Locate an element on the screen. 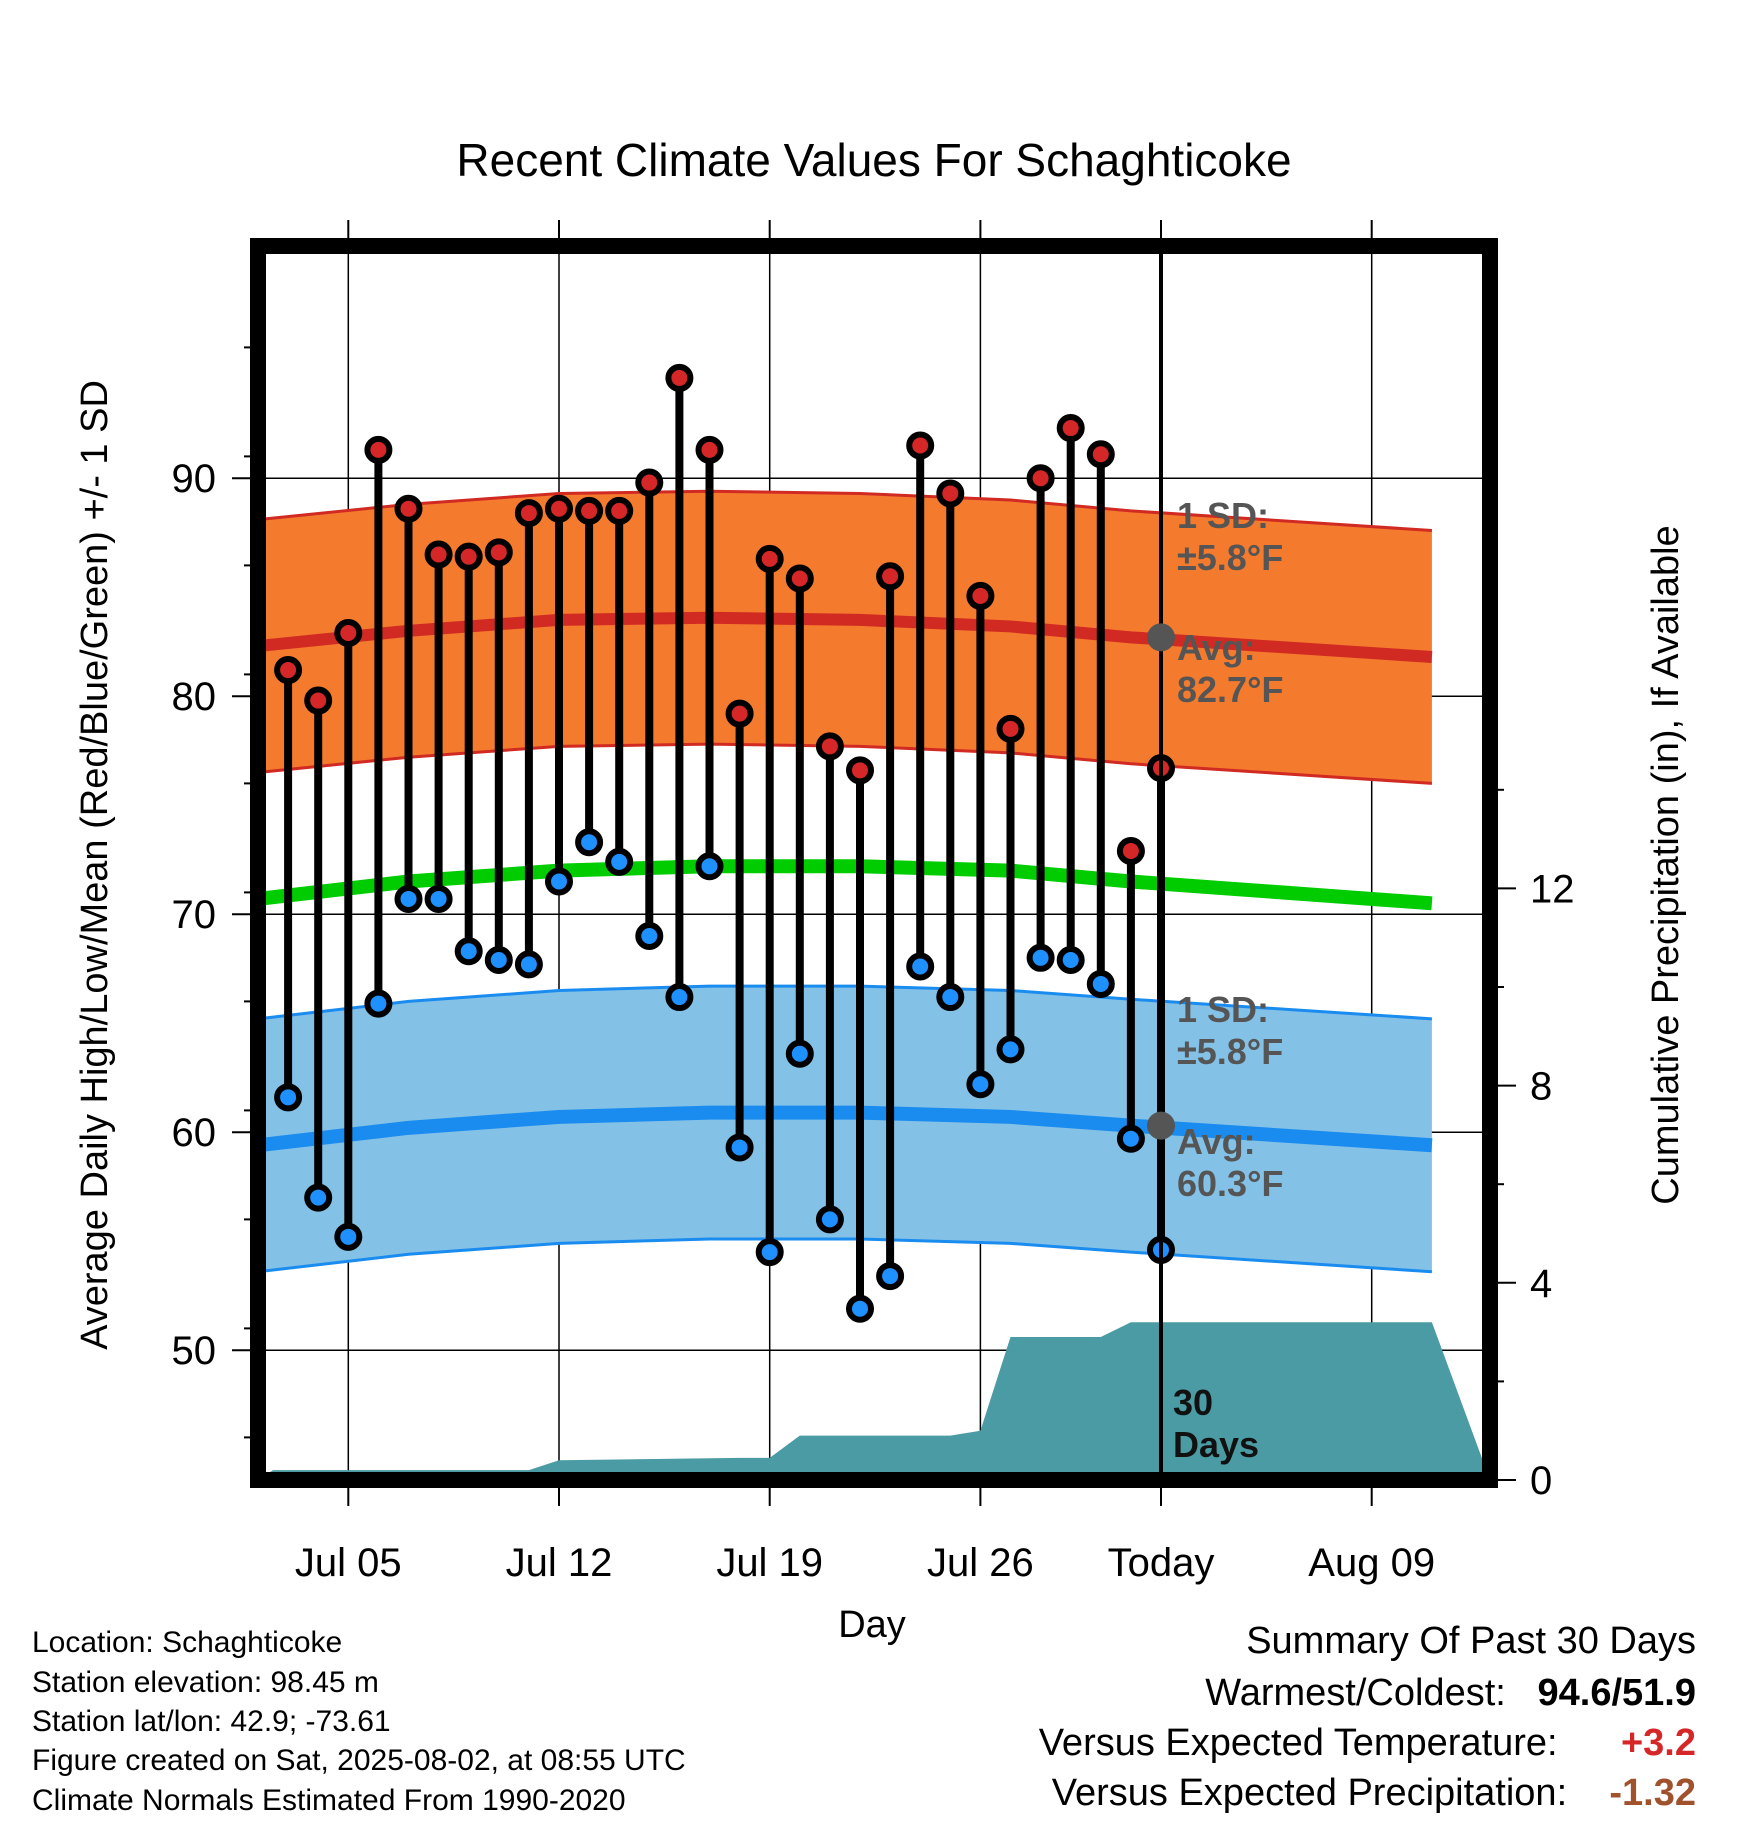 This screenshot has width=1748, height=1828. summary-precip-label: Versus Expected Precipitation: is located at coordinates (1309, 1793).